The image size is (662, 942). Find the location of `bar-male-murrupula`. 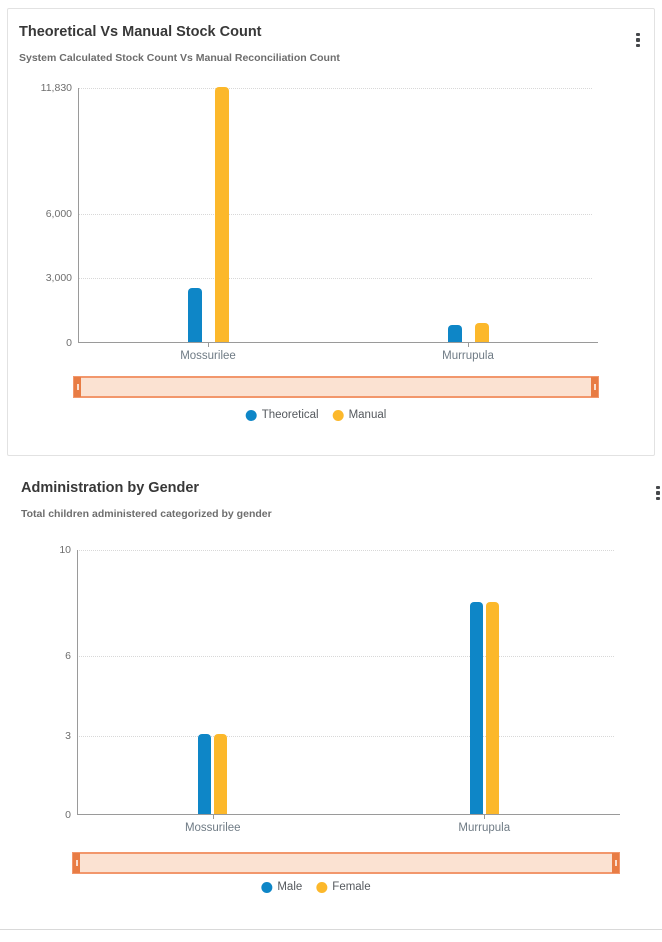

bar-male-murrupula is located at coordinates (476, 708).